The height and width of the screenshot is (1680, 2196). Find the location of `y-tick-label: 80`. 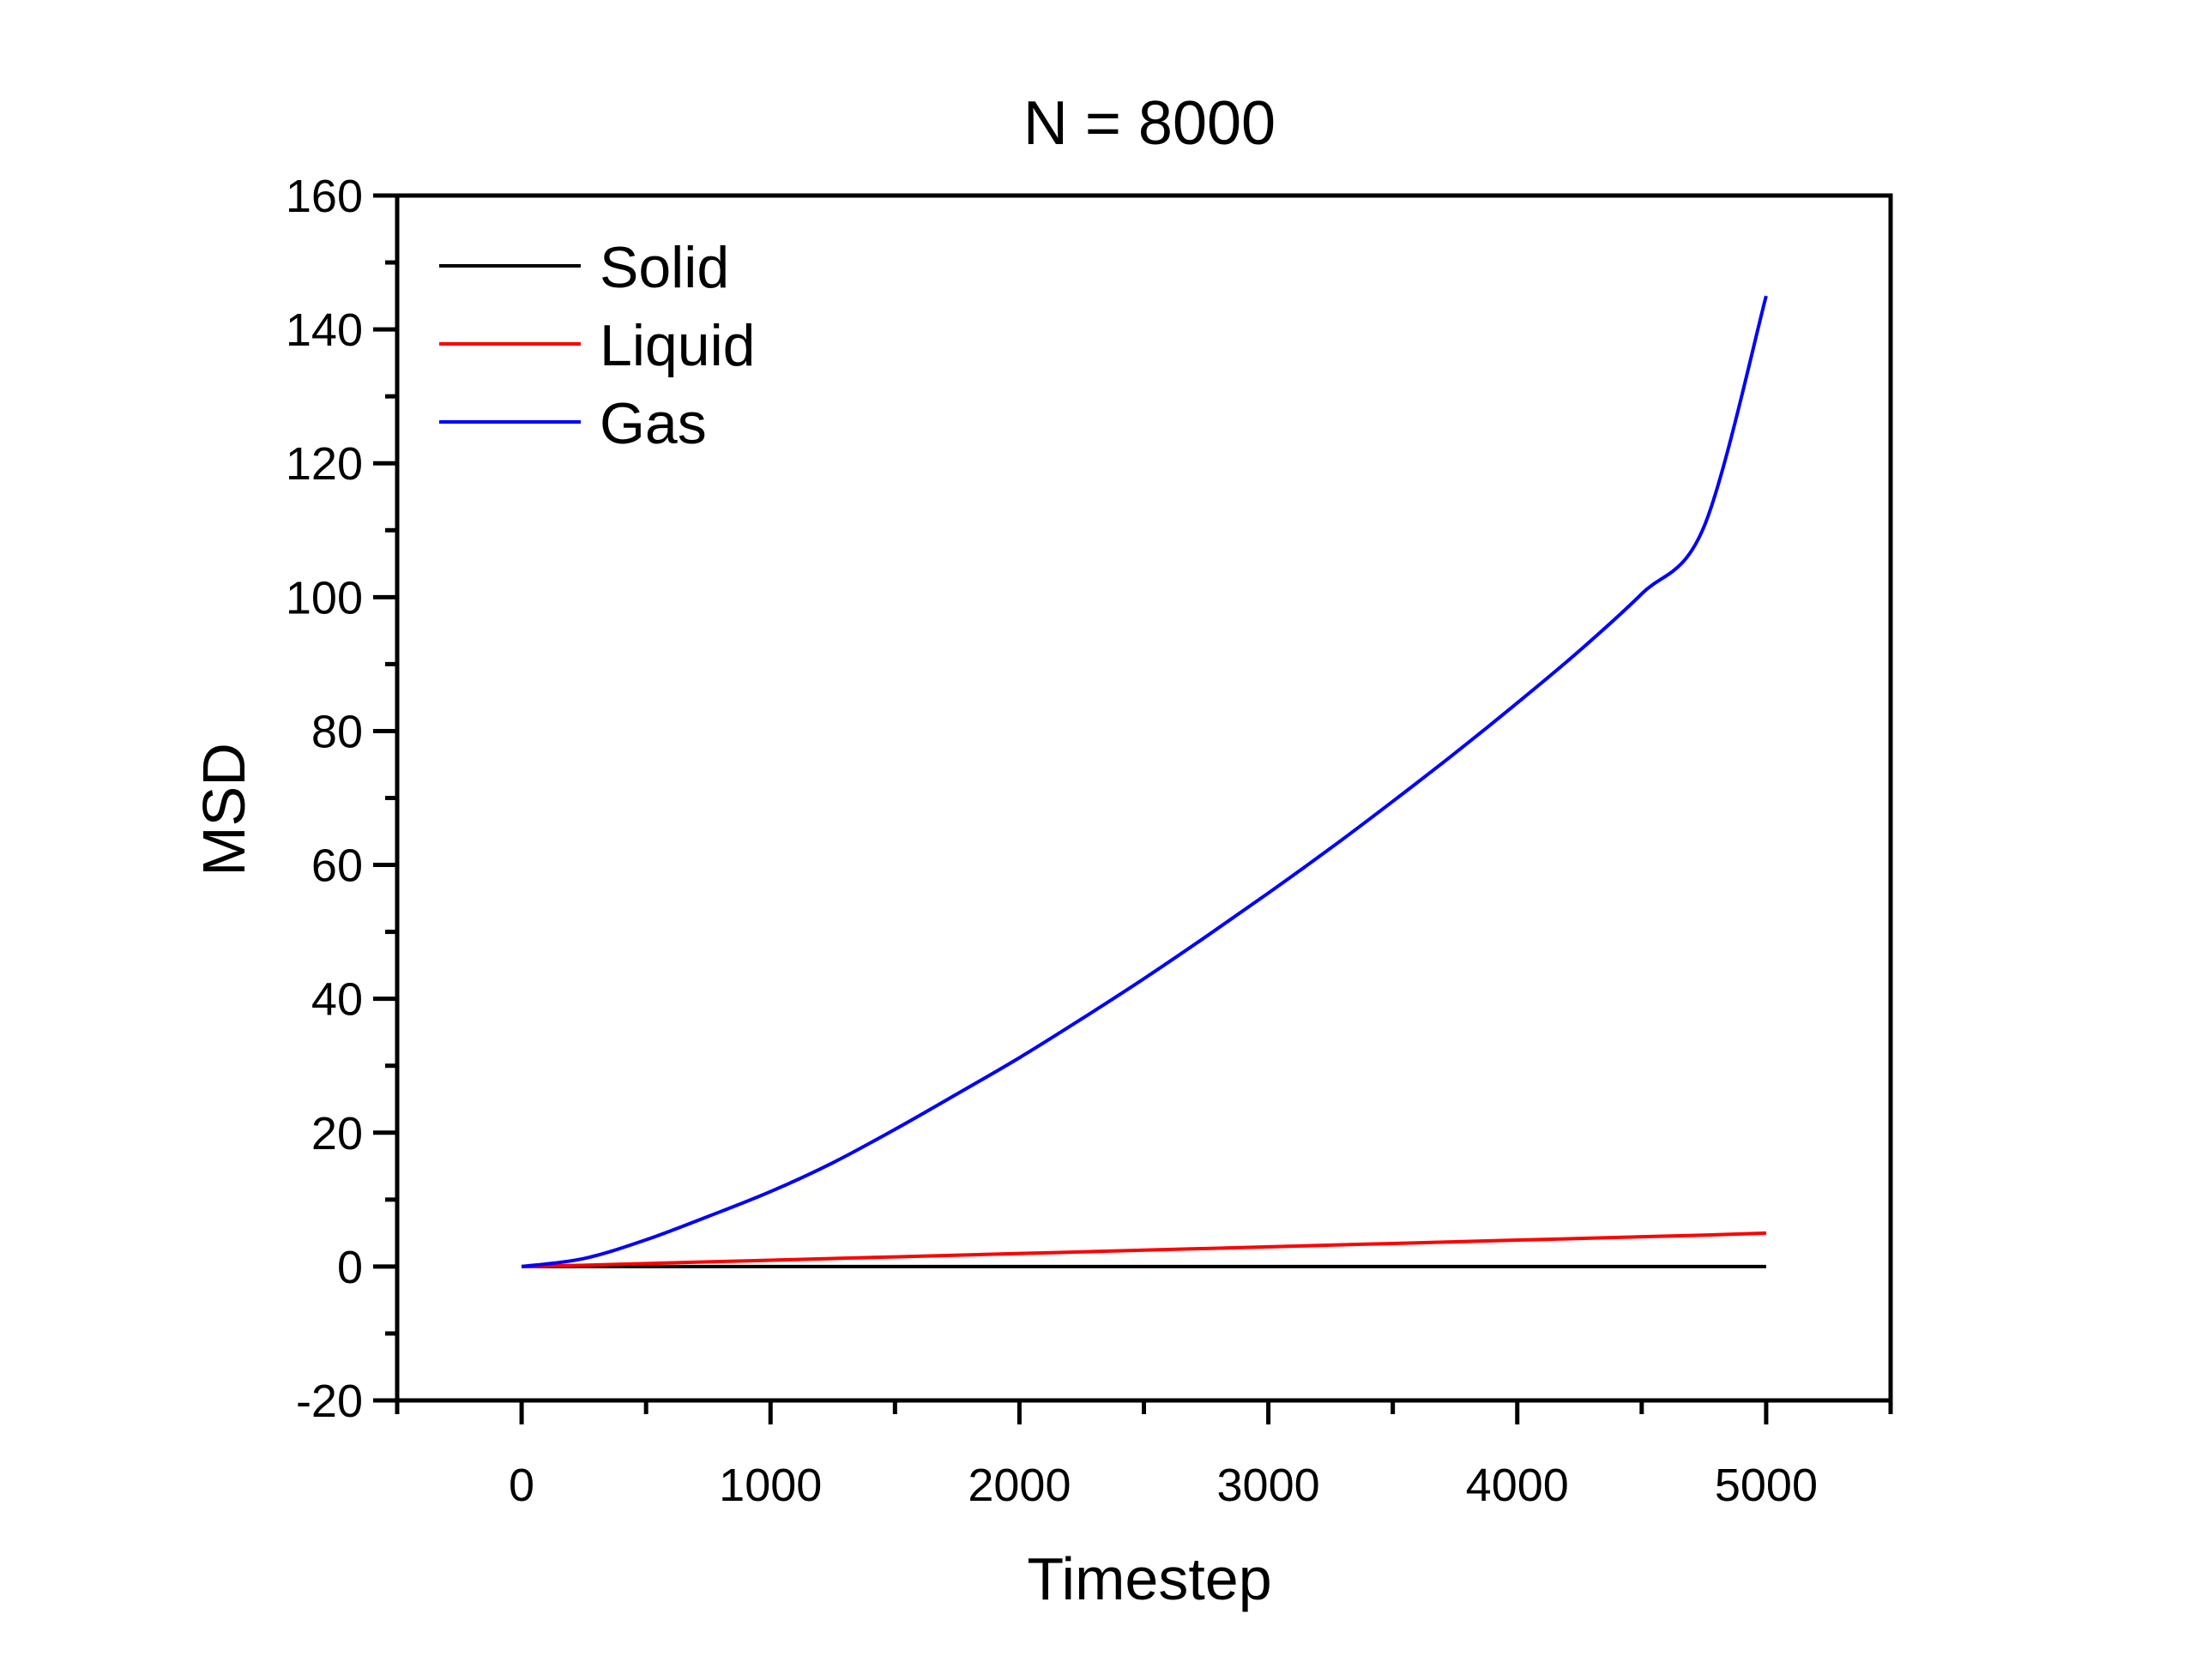

y-tick-label: 80 is located at coordinates (337, 731).